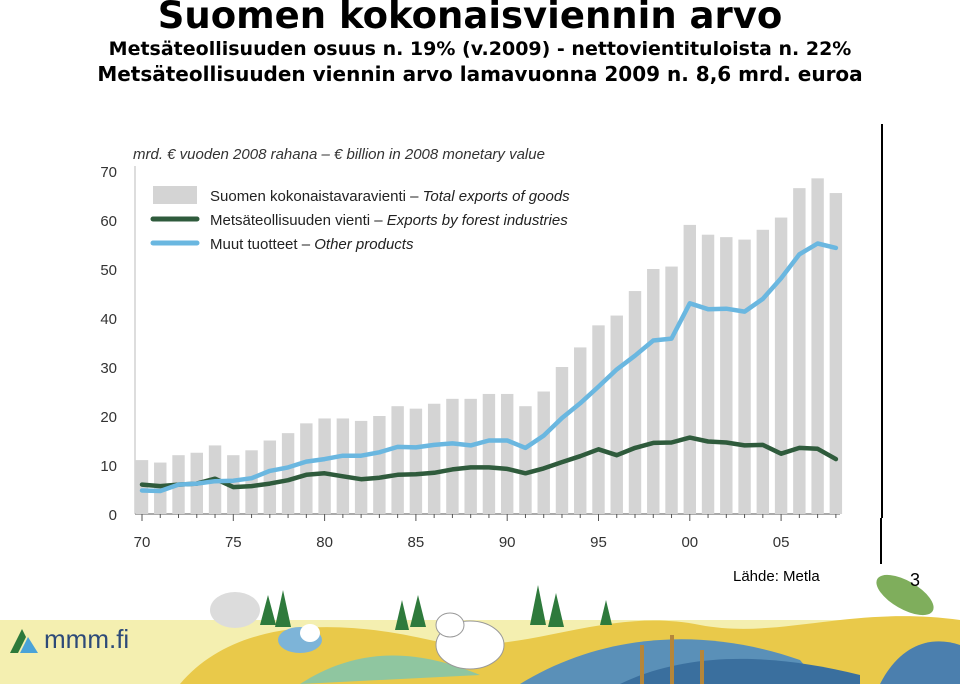 The width and height of the screenshot is (960, 684). What do you see at coordinates (108, 368) in the screenshot?
I see `y-tick-label: 30` at bounding box center [108, 368].